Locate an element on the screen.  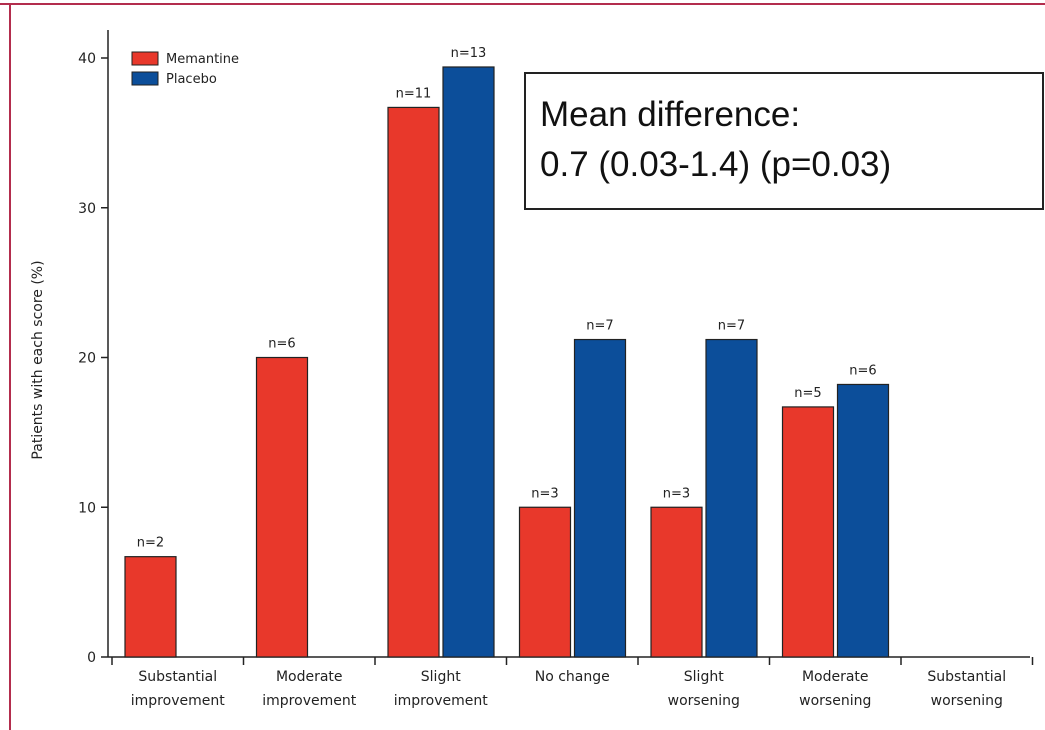
mean-difference-annotation: Mean difference: 0.7 (0.03-1.4) (p=0.03) is located at coordinates (784, 141).